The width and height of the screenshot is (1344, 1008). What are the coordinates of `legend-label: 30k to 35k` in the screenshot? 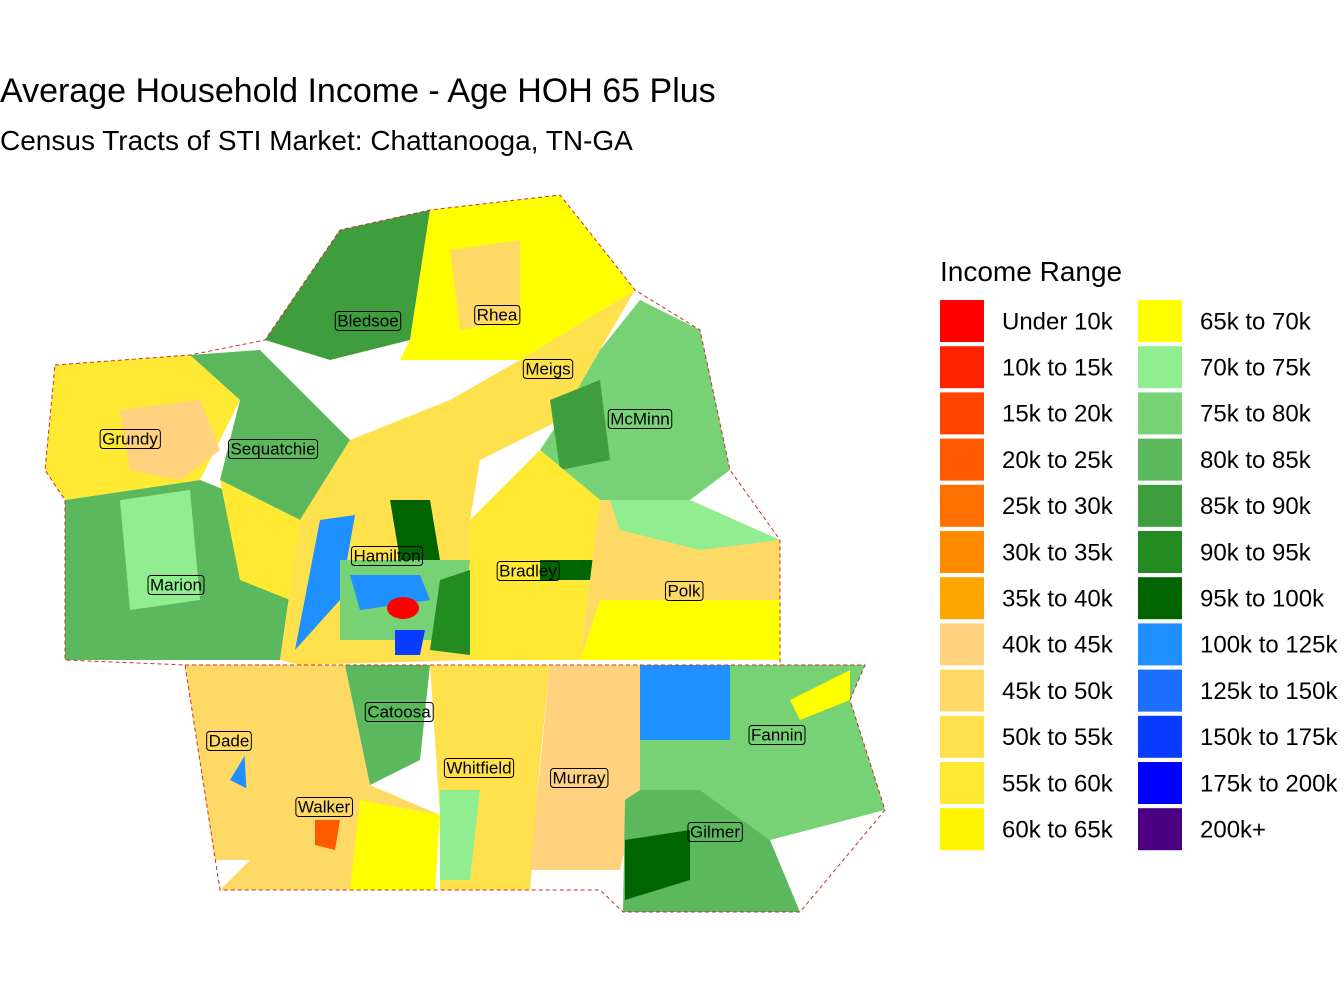 It's located at (1058, 552).